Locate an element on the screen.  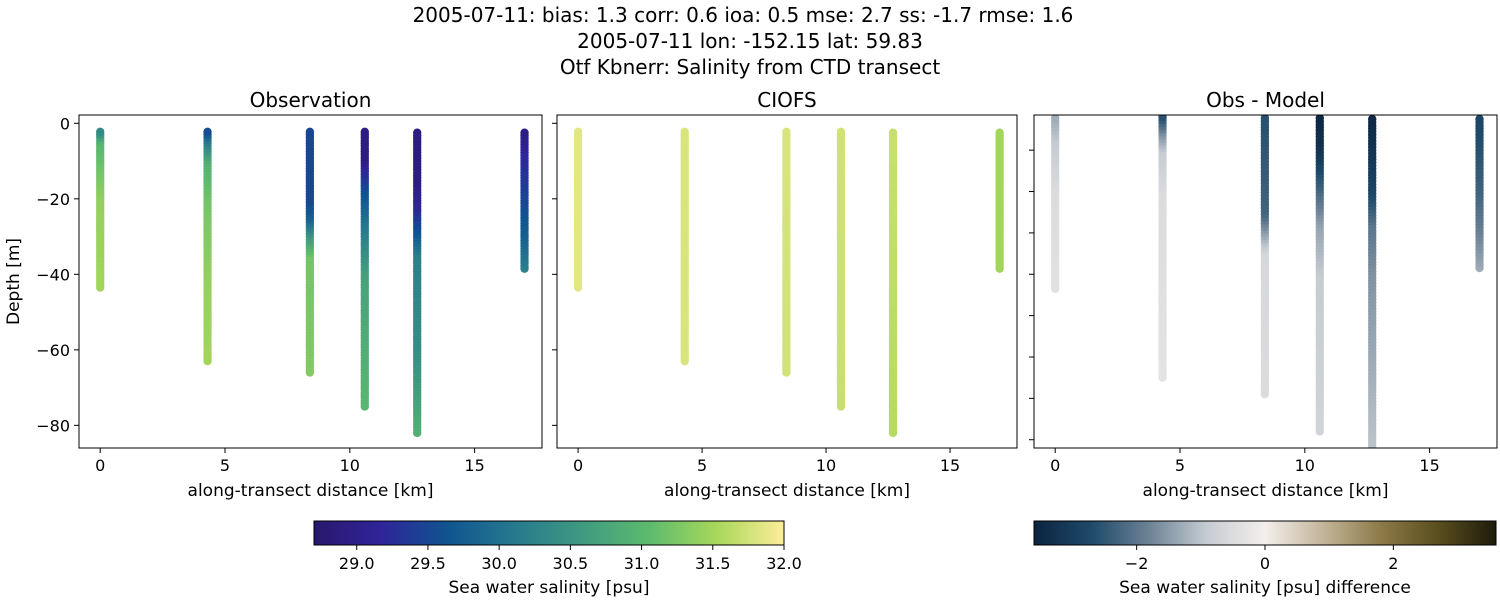
colorbar-tick-label: 30.5 is located at coordinates (571, 563).